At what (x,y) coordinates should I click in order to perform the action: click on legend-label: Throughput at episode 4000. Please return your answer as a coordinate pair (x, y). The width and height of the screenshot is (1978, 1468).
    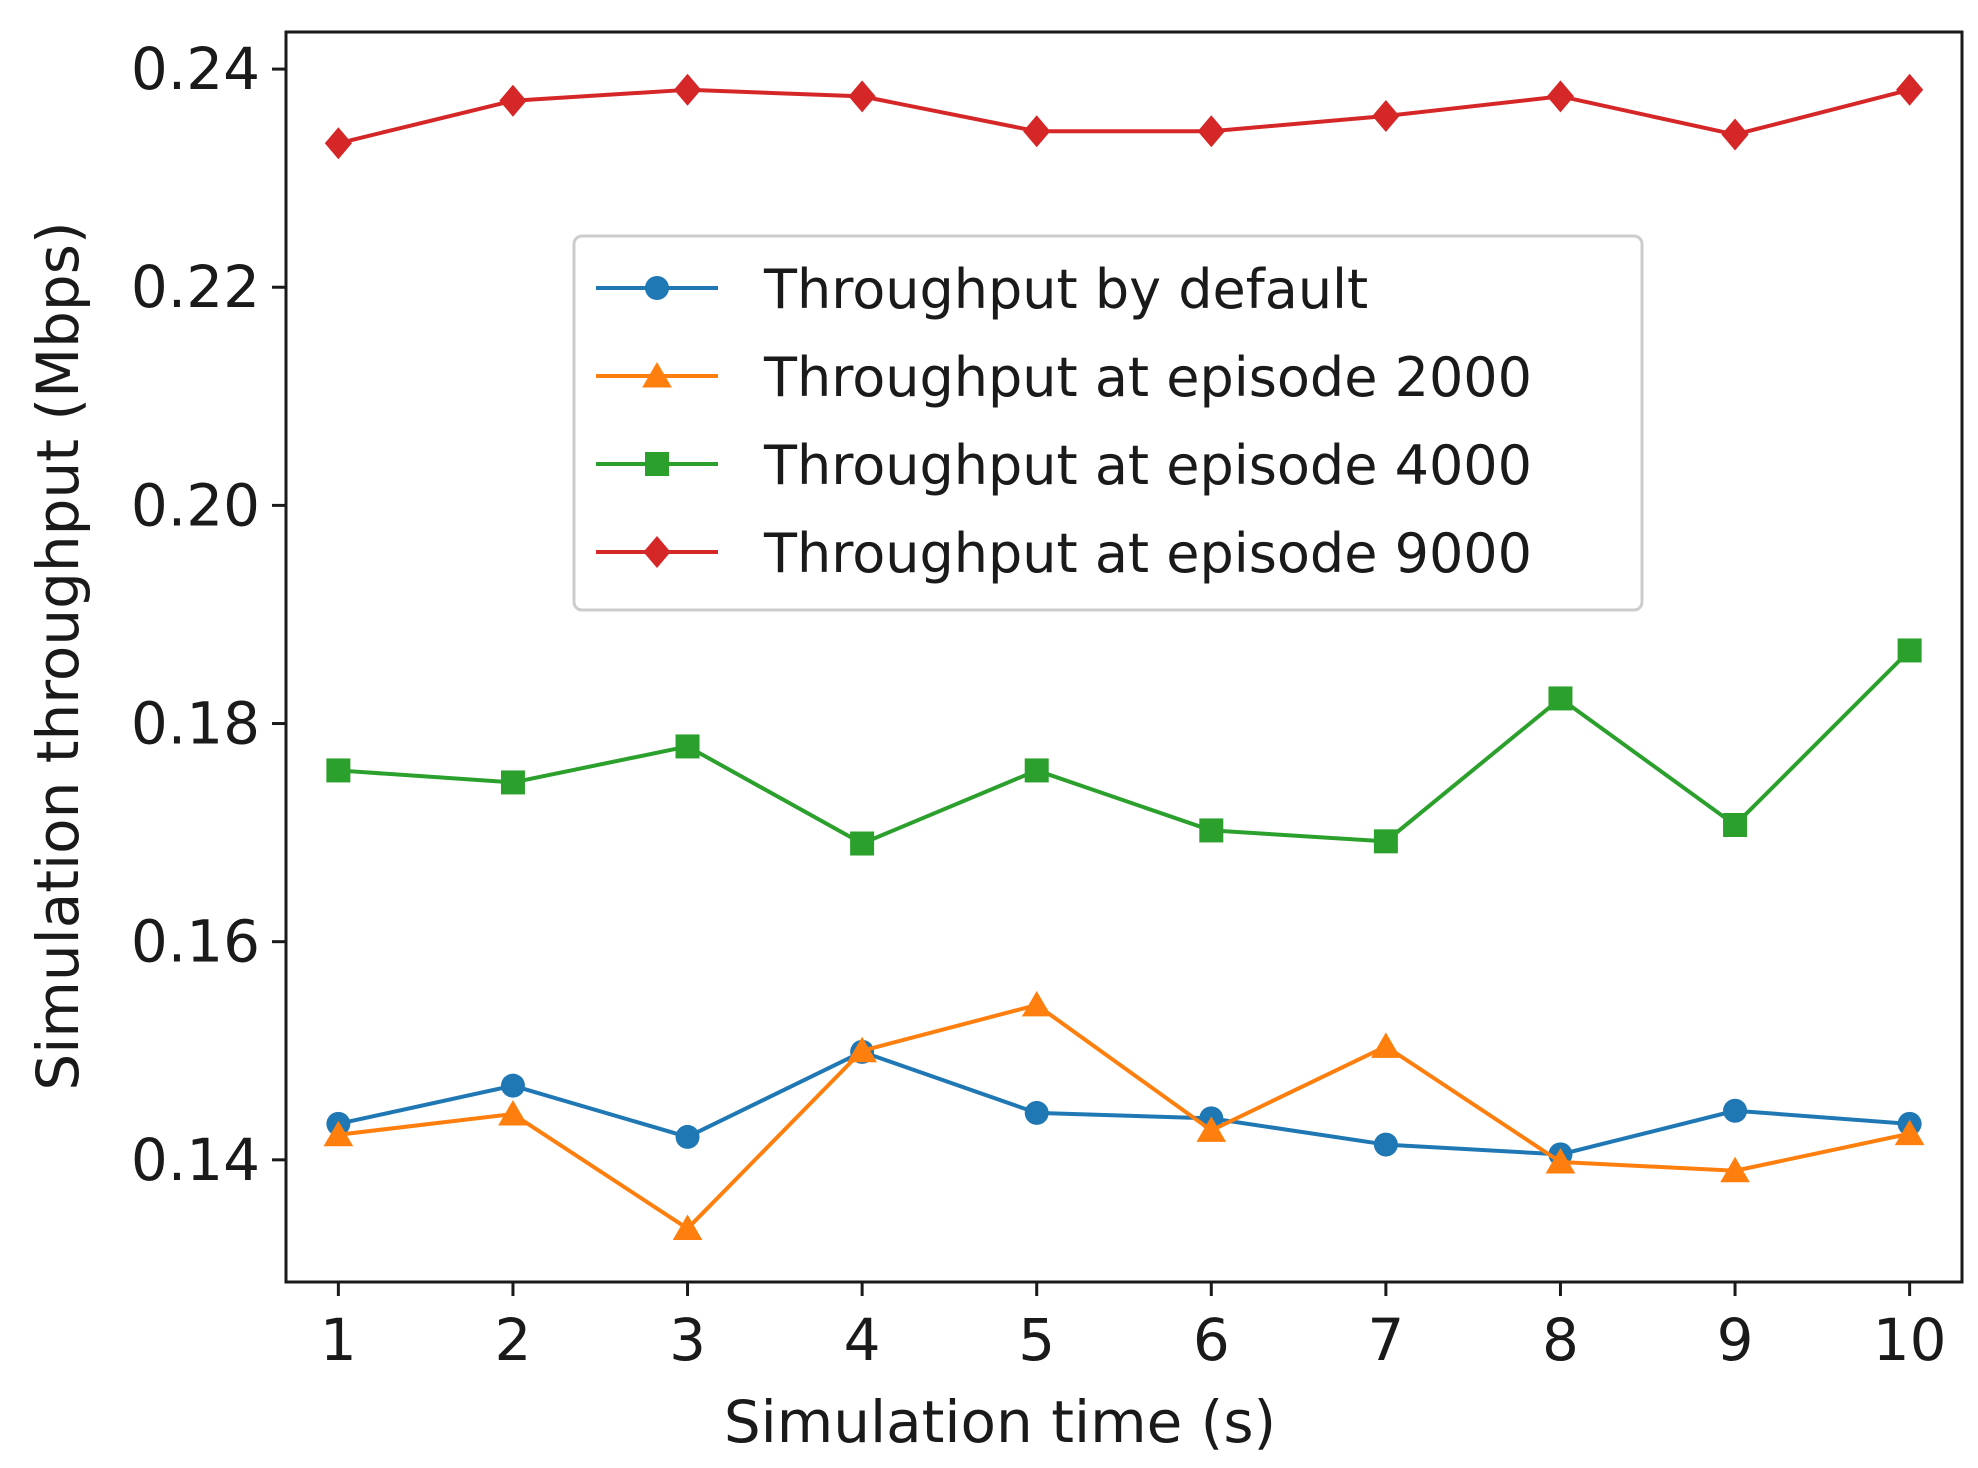
    Looking at the image, I should click on (1147, 465).